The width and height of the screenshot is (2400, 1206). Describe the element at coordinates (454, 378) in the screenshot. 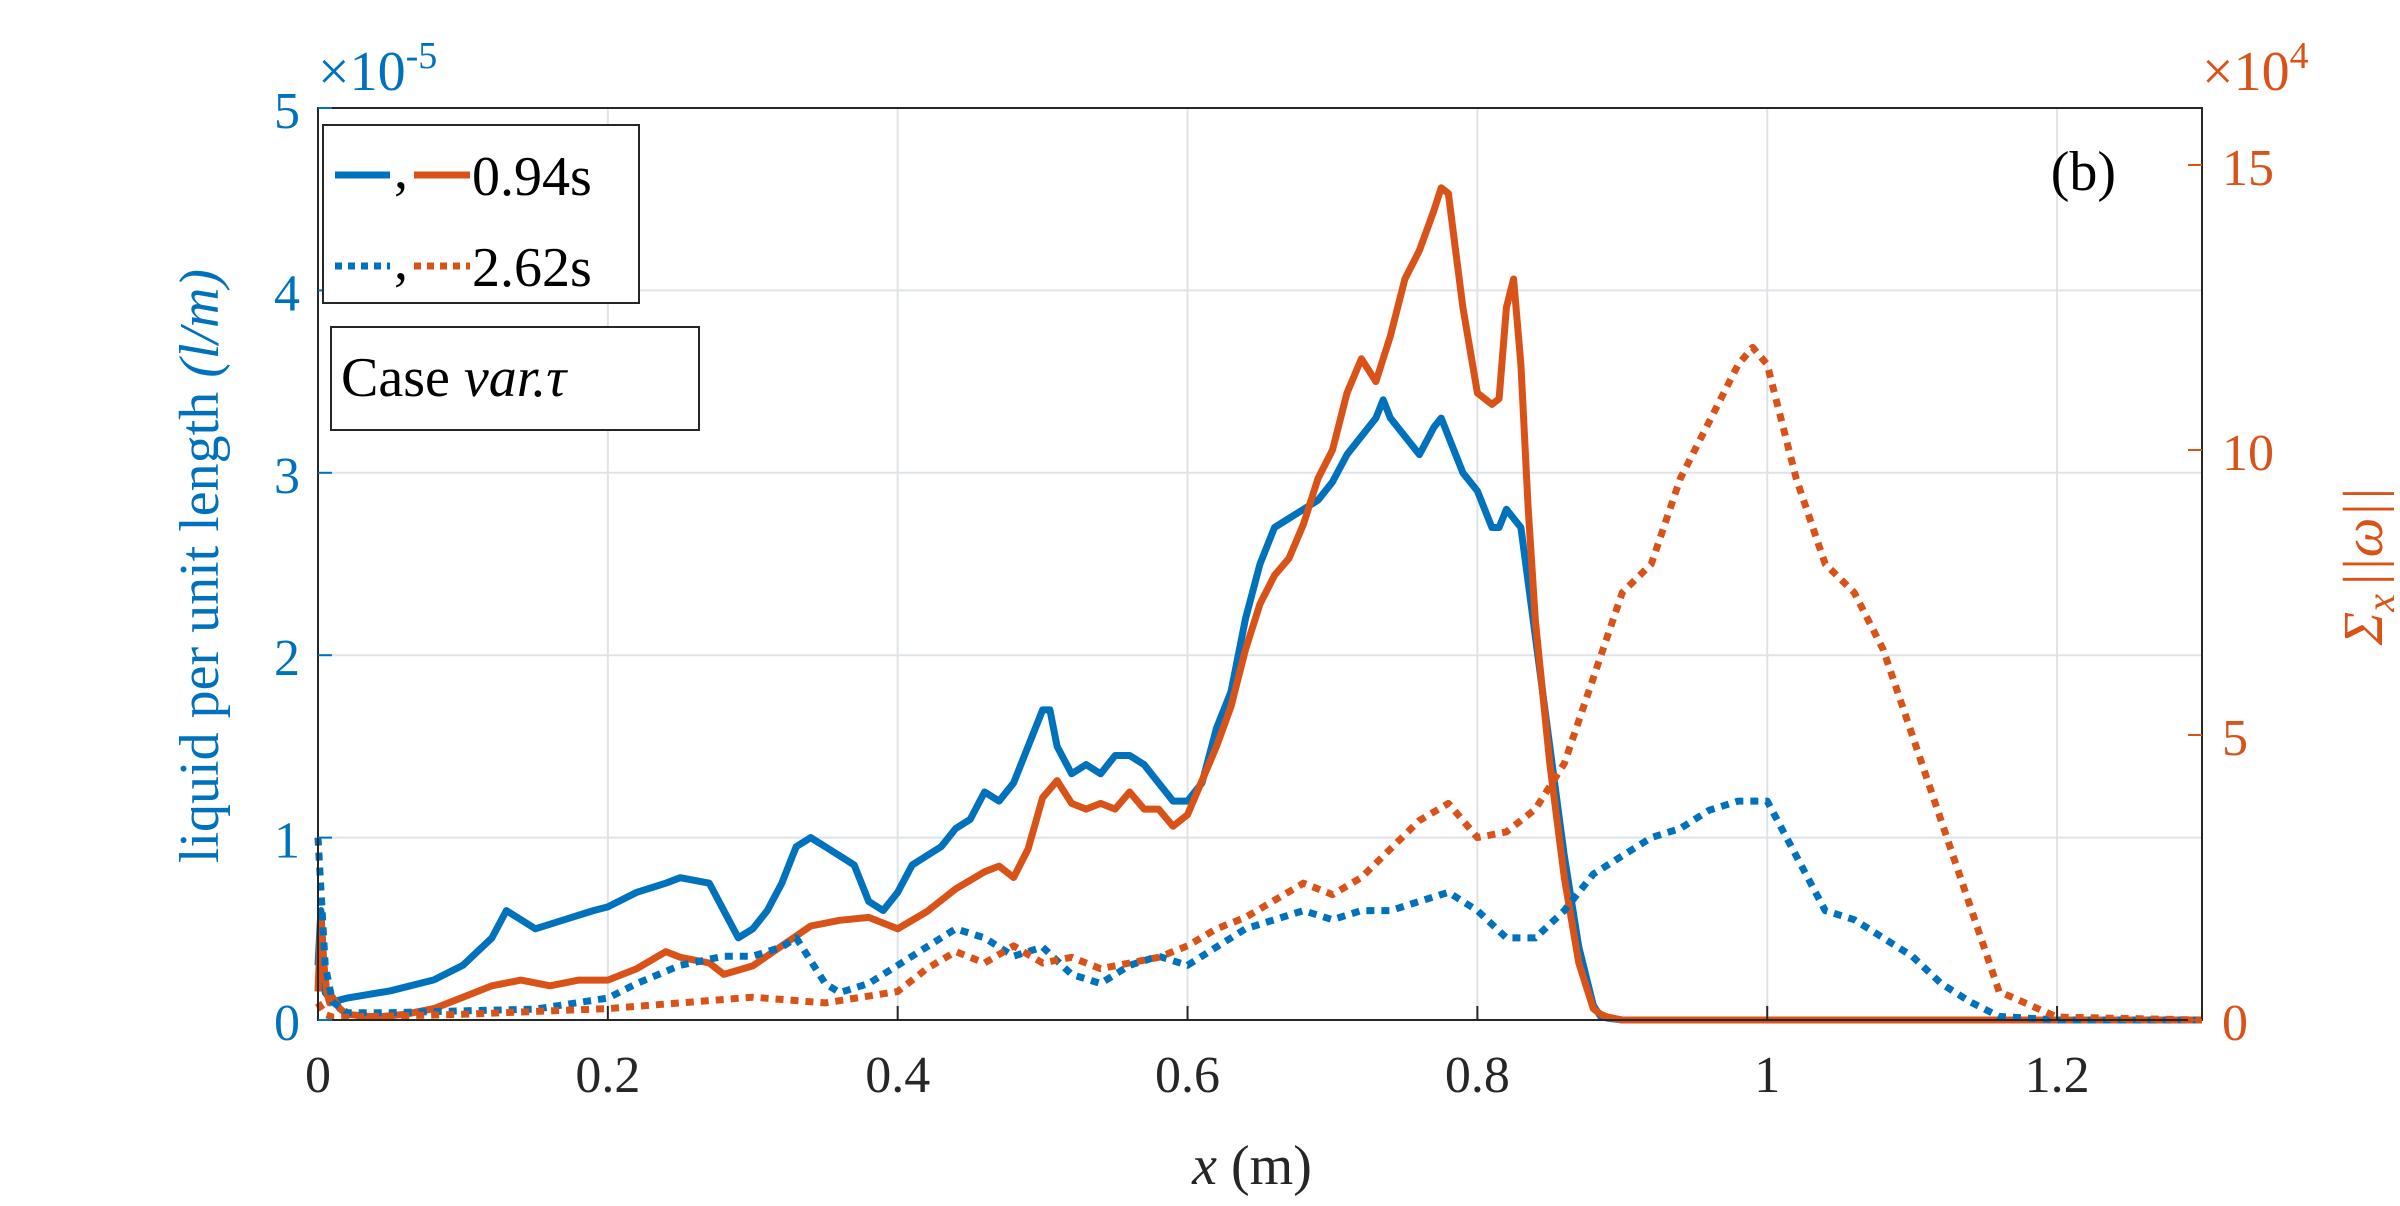

I see `case-label: Case var.τ` at that location.